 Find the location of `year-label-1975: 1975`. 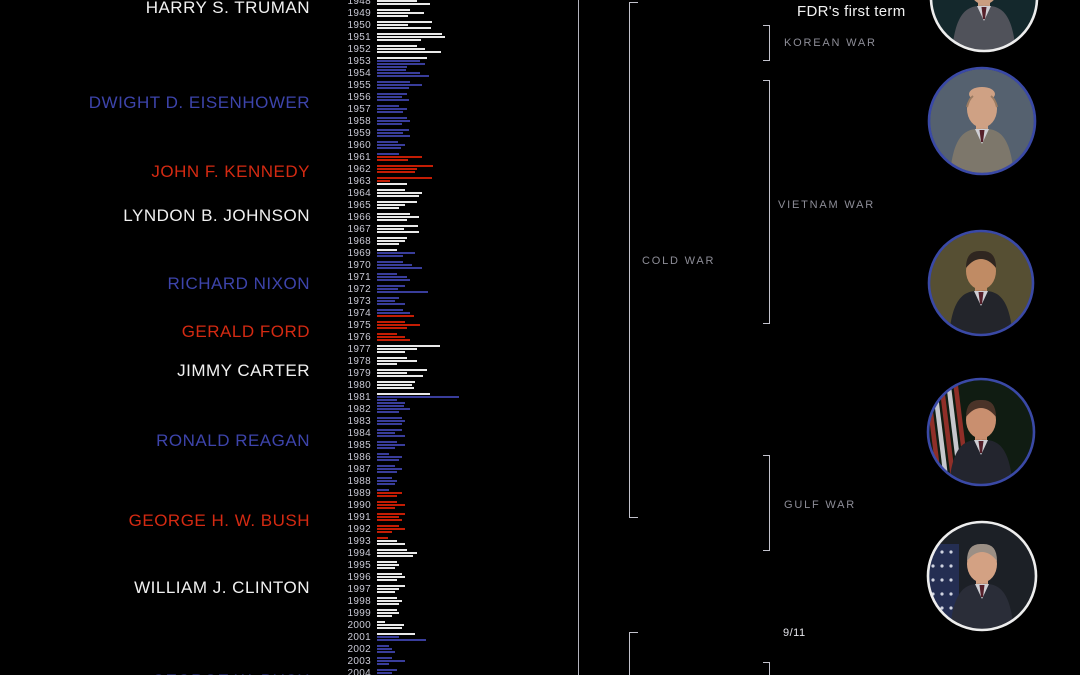

year-label-1975: 1975 is located at coordinates (359, 325).